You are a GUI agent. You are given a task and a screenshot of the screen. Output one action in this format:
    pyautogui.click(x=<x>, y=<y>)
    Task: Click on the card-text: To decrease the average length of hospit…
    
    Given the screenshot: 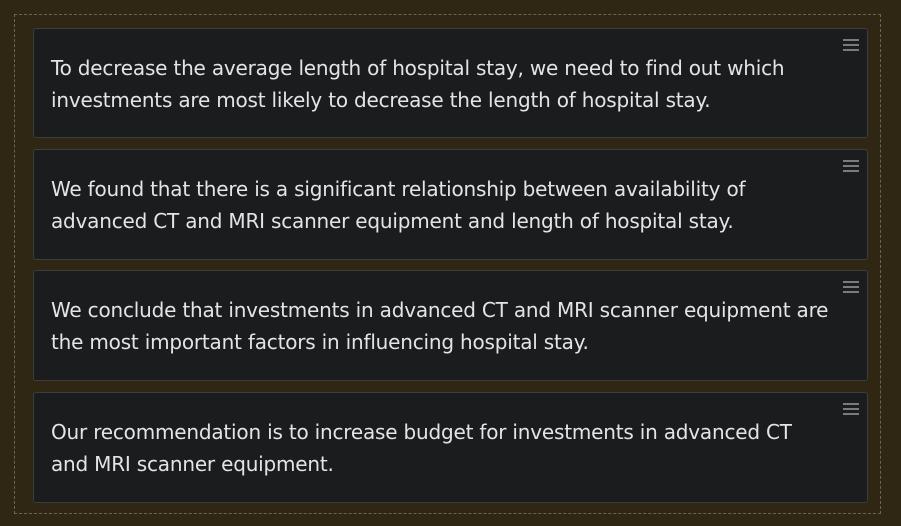 What is the action you would take?
    pyautogui.click(x=418, y=84)
    